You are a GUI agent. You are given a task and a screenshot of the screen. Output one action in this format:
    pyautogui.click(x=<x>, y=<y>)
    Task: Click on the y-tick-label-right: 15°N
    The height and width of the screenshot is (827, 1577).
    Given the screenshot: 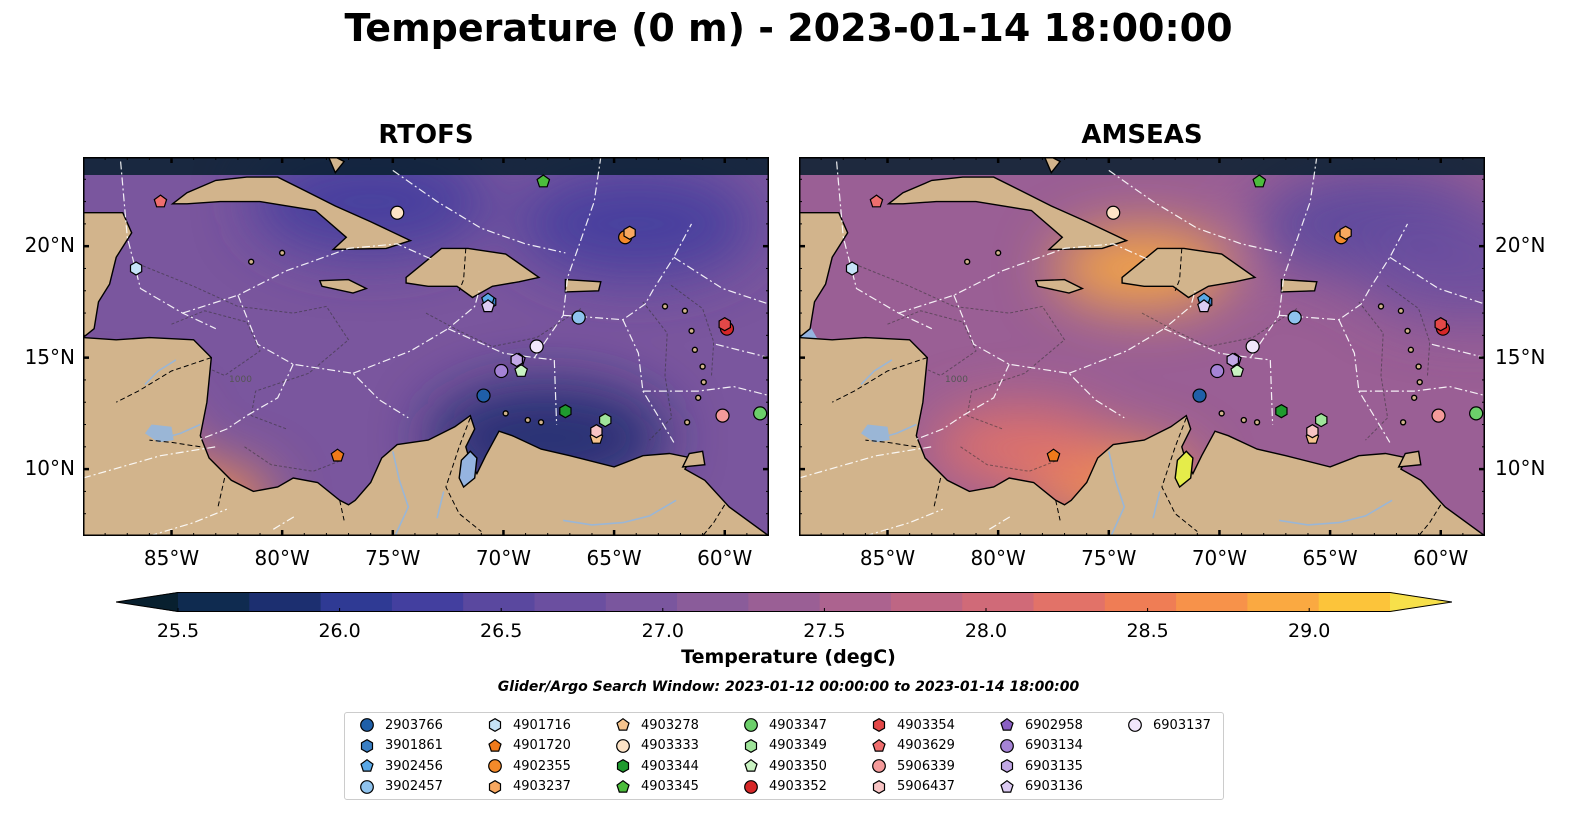 What is the action you would take?
    pyautogui.click(x=1520, y=356)
    